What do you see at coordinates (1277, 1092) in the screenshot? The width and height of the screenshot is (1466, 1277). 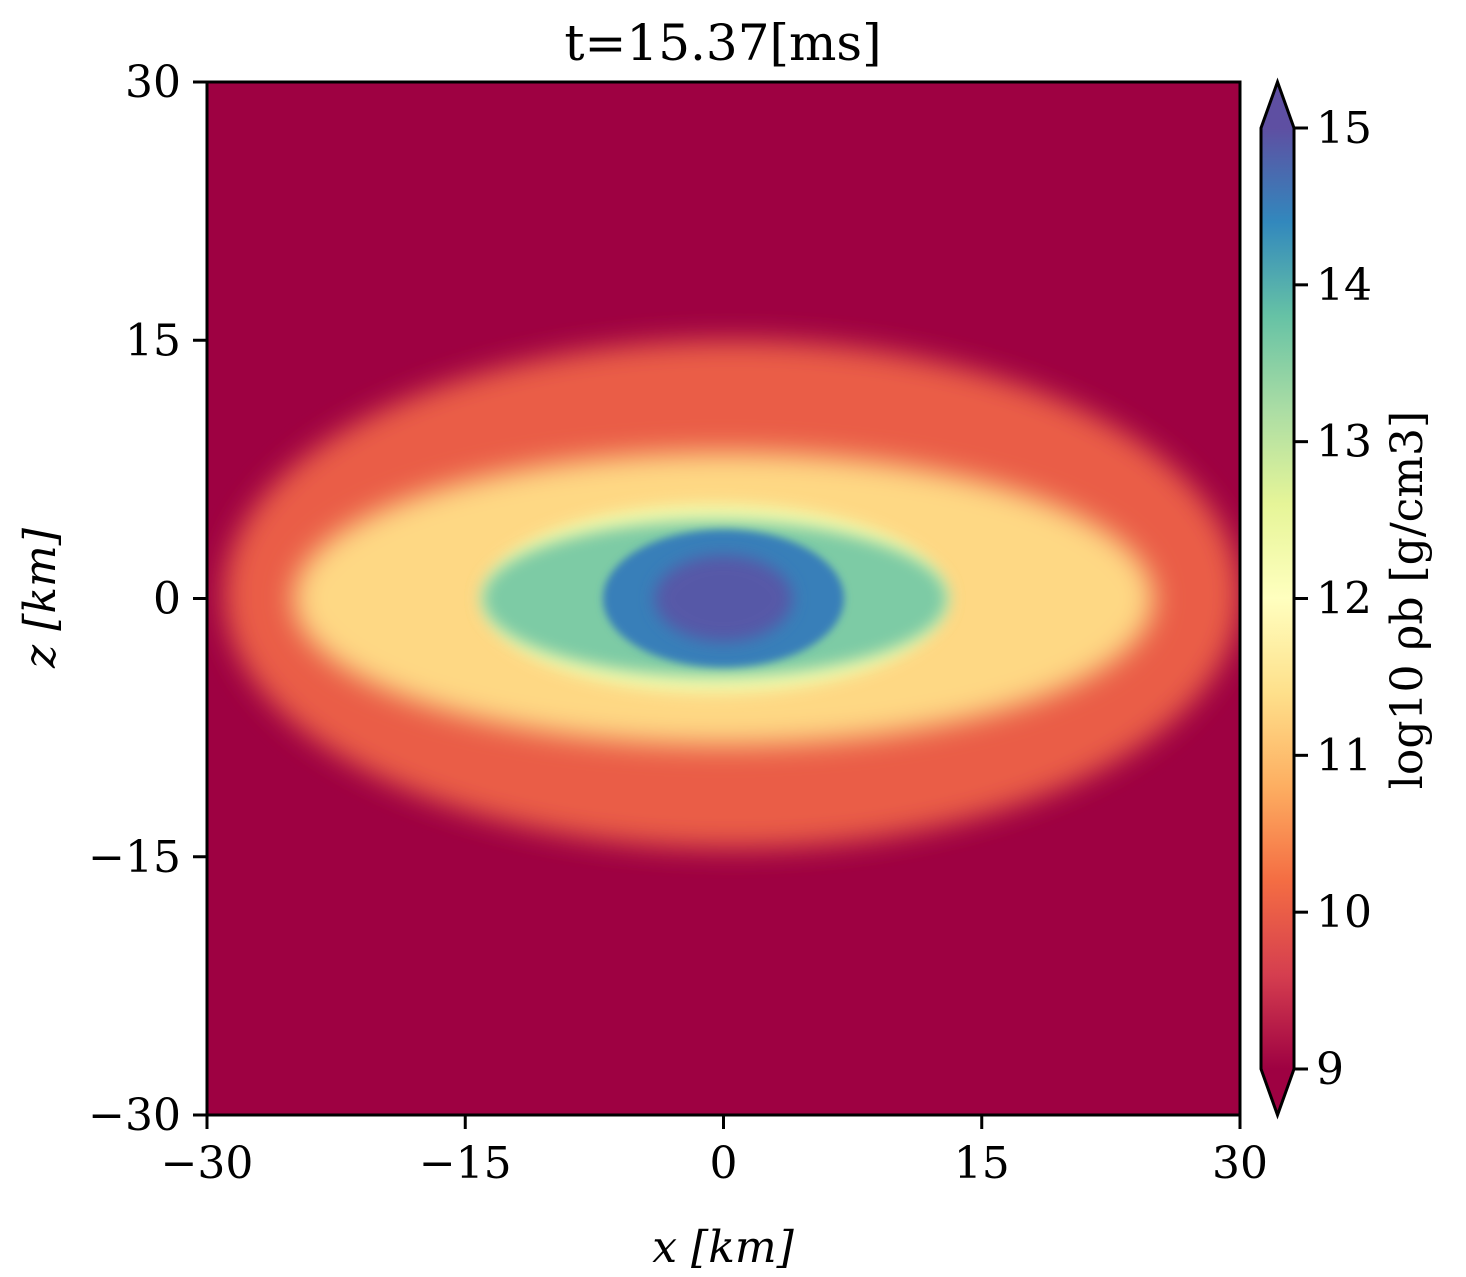 I see `colorbar-extend-min` at bounding box center [1277, 1092].